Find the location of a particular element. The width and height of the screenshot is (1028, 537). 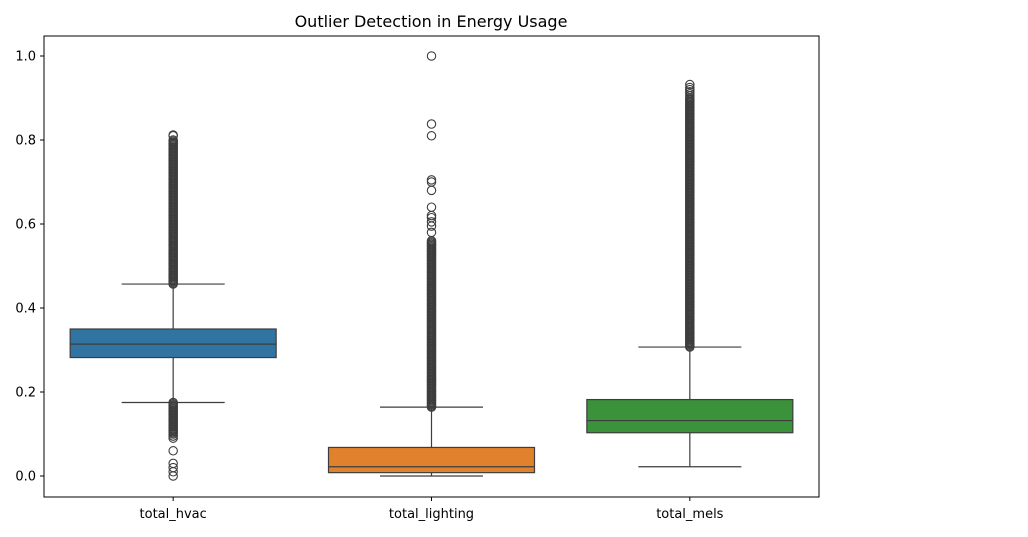

y-tick-label: 0.0 is located at coordinates (25, 477).